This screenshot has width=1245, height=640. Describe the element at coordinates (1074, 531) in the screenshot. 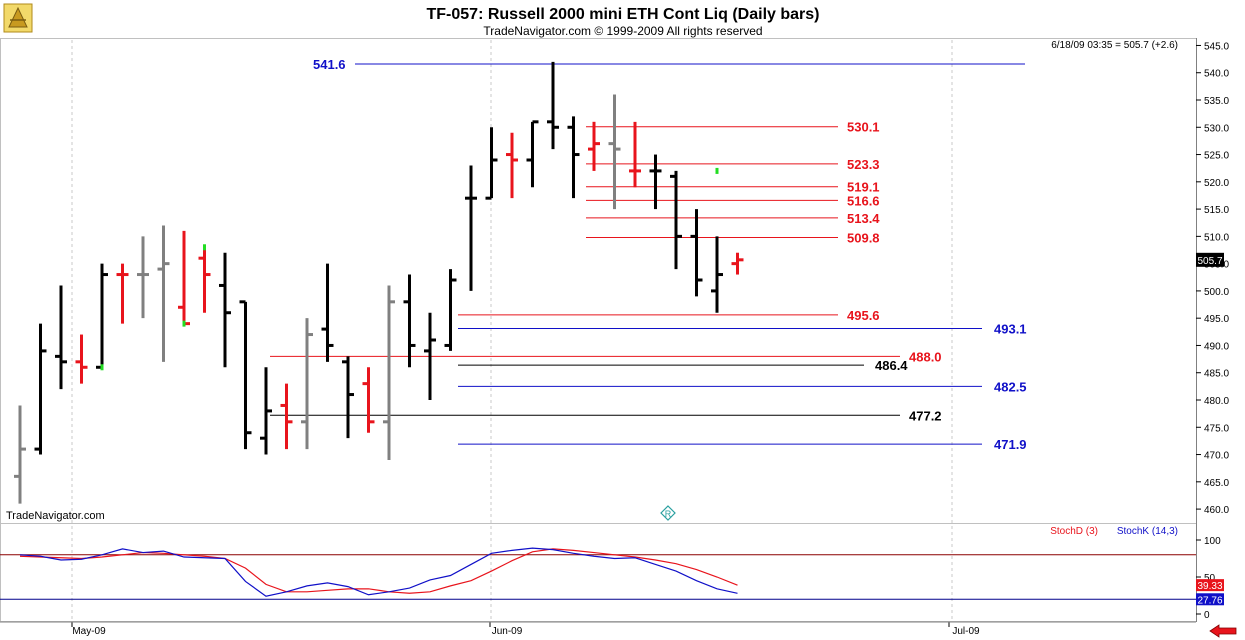

I see `stochd-legend: StochD (3)` at that location.